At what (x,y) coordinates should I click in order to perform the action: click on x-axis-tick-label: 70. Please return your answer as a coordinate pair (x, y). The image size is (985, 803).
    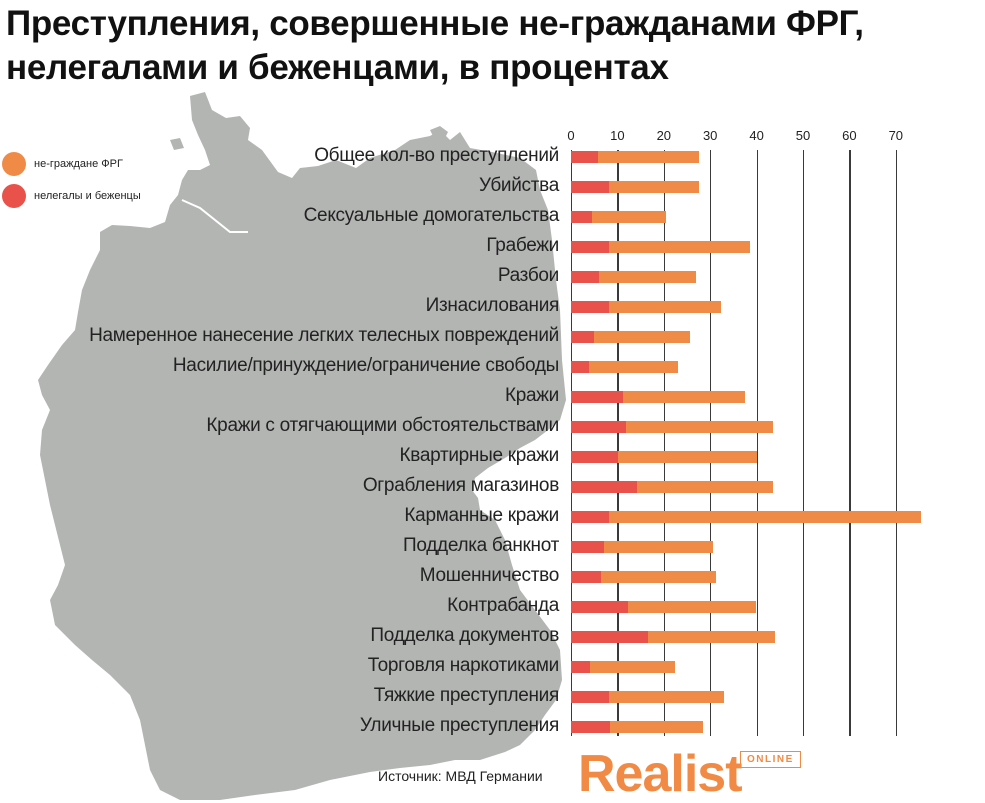
    Looking at the image, I should click on (896, 135).